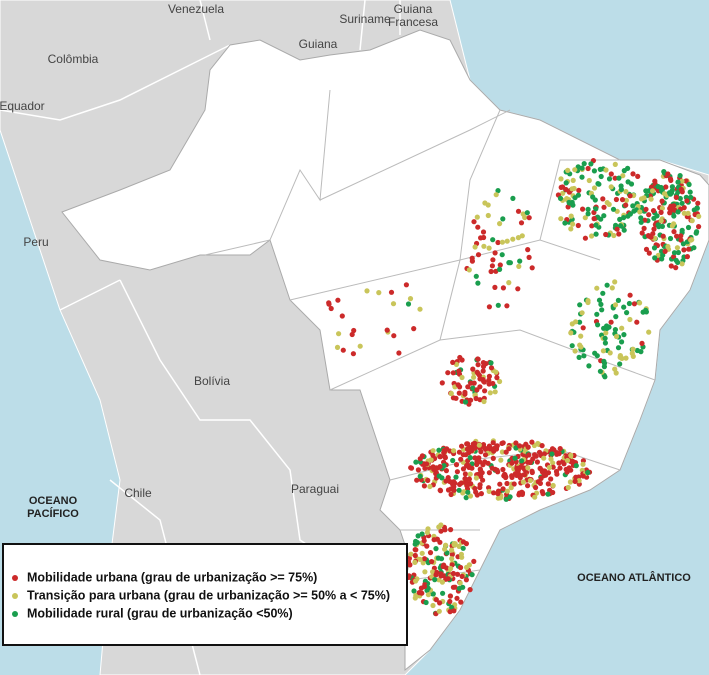  I want to click on place-label: Francesa, so click(413, 22).